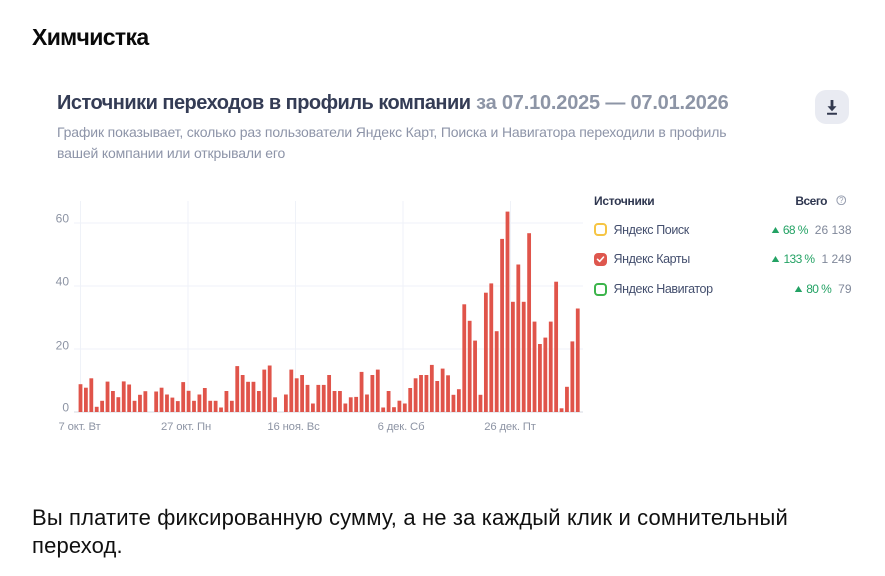  What do you see at coordinates (63, 282) in the screenshot?
I see `svg-text: 40` at bounding box center [63, 282].